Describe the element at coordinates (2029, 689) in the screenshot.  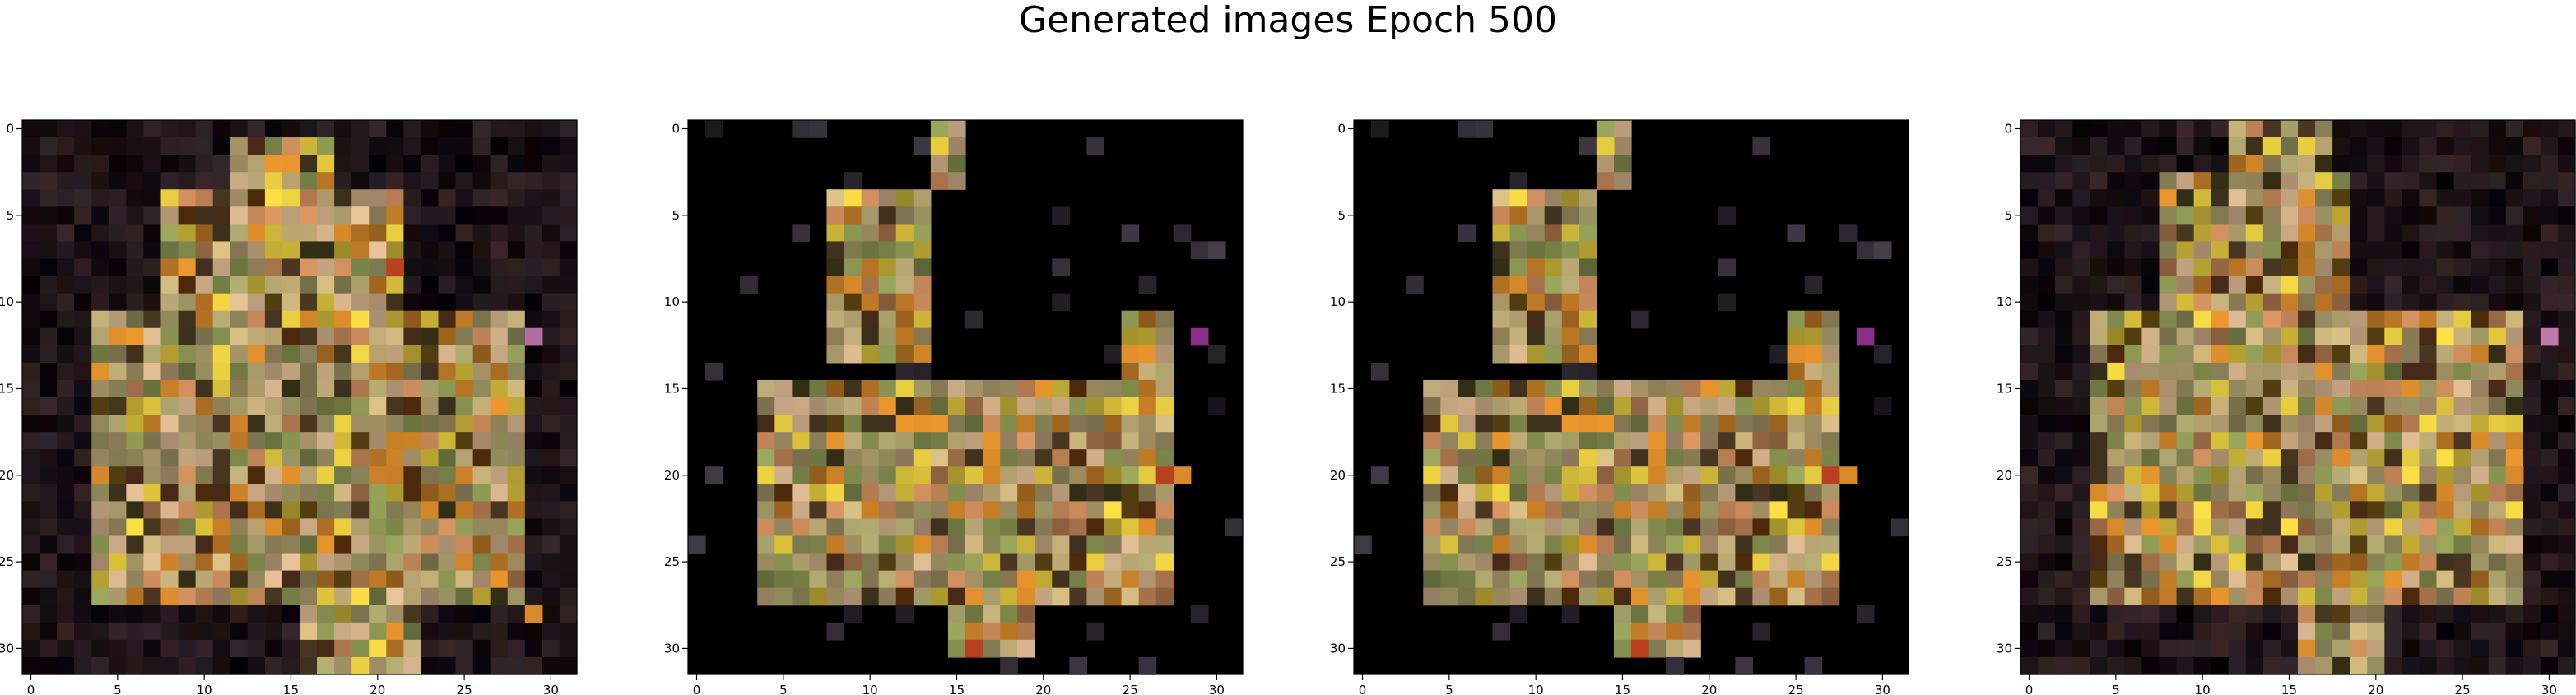
I see `x-tick-label: 0` at that location.